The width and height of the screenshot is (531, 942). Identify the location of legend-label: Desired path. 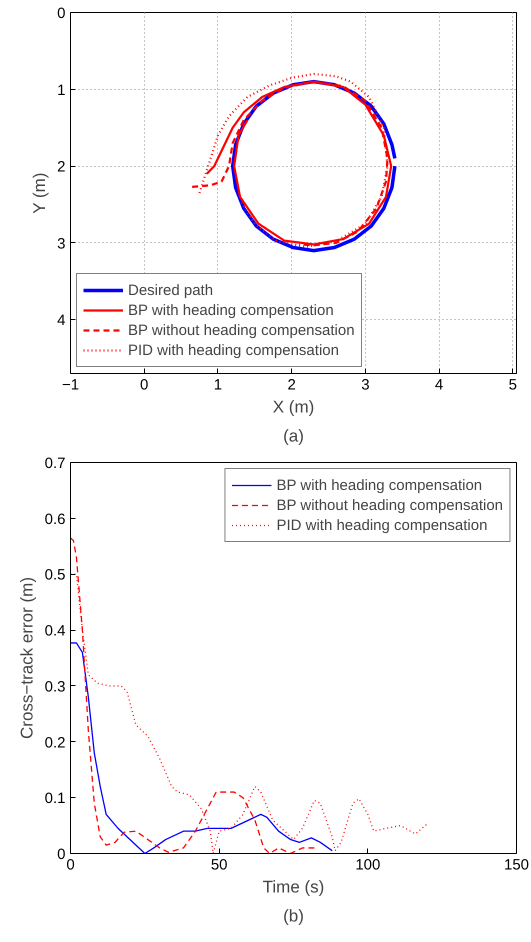
(171, 290).